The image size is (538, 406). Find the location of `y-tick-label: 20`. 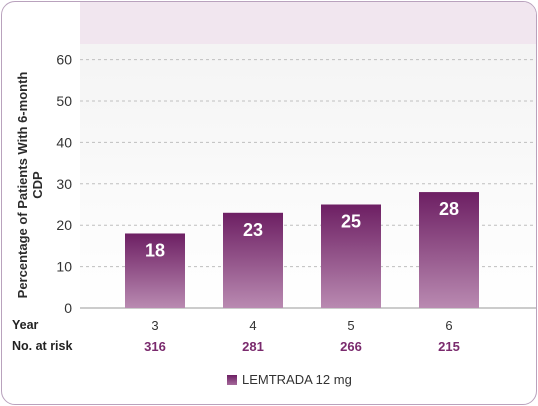

y-tick-label: 20 is located at coordinates (64, 225).